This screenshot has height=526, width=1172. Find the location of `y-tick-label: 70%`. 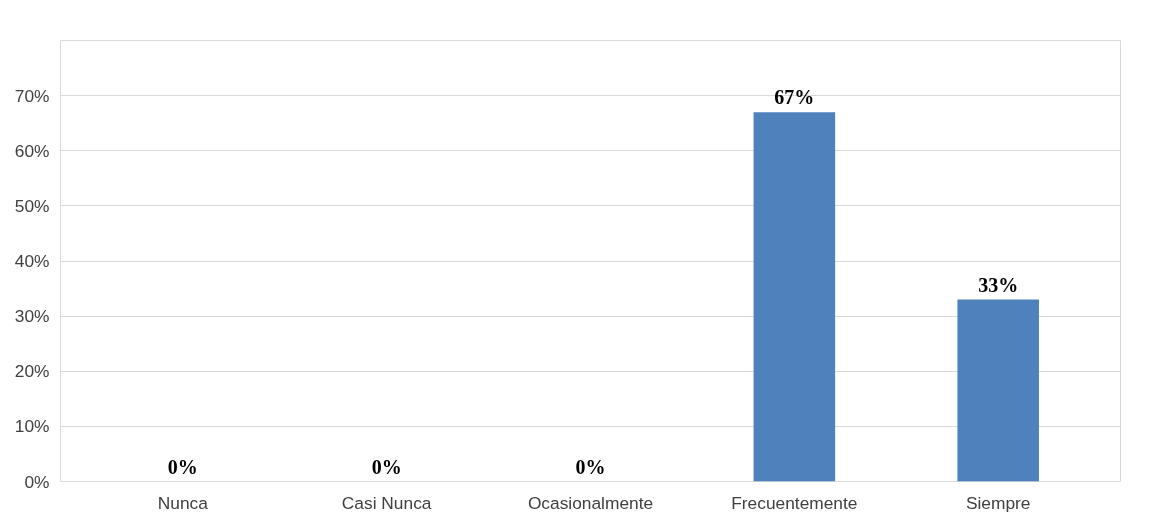

y-tick-label: 70% is located at coordinates (32, 95).